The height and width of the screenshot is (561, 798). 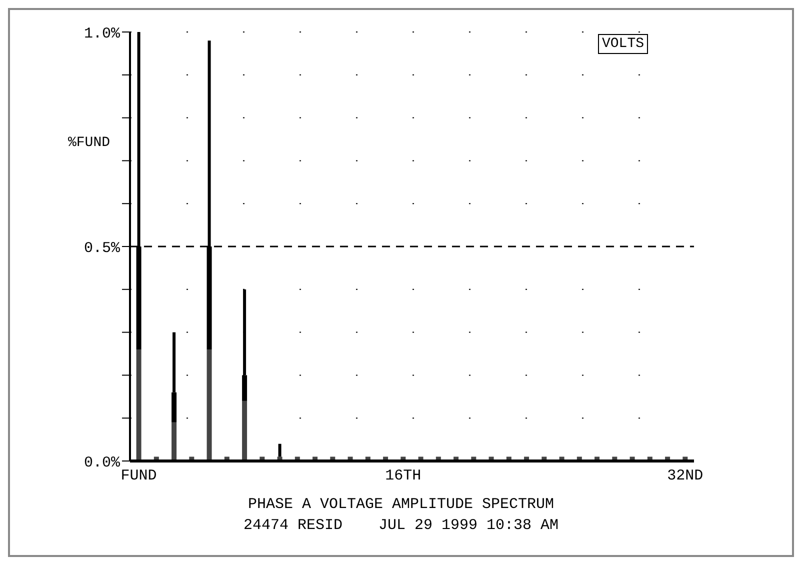 I want to click on y-tick-label: 0.5%, so click(x=102, y=248).